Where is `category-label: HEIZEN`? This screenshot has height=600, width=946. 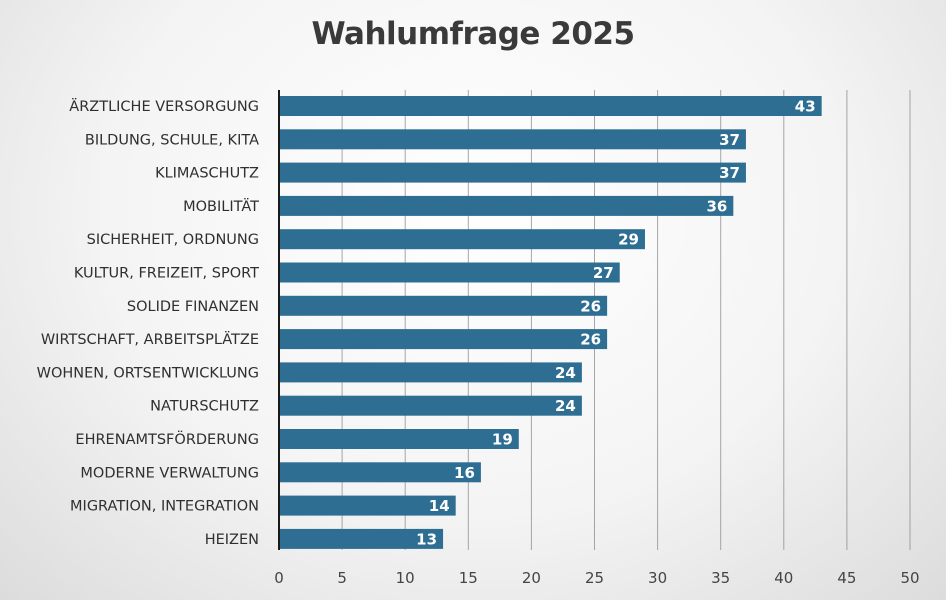
category-label: HEIZEN is located at coordinates (232, 540).